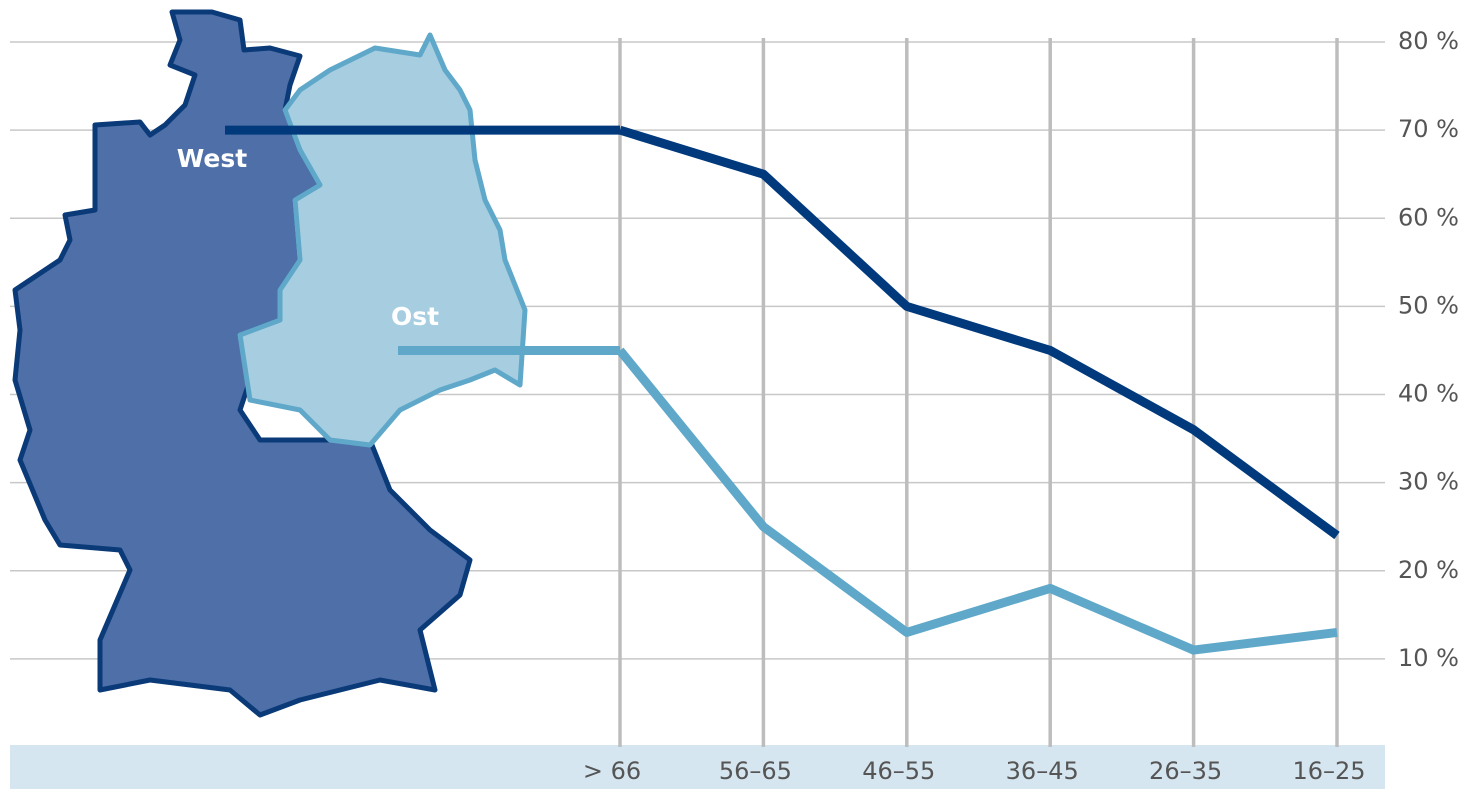 This screenshot has height=789, width=1474. I want to click on y-tick-label: 80 %, so click(1428, 41).